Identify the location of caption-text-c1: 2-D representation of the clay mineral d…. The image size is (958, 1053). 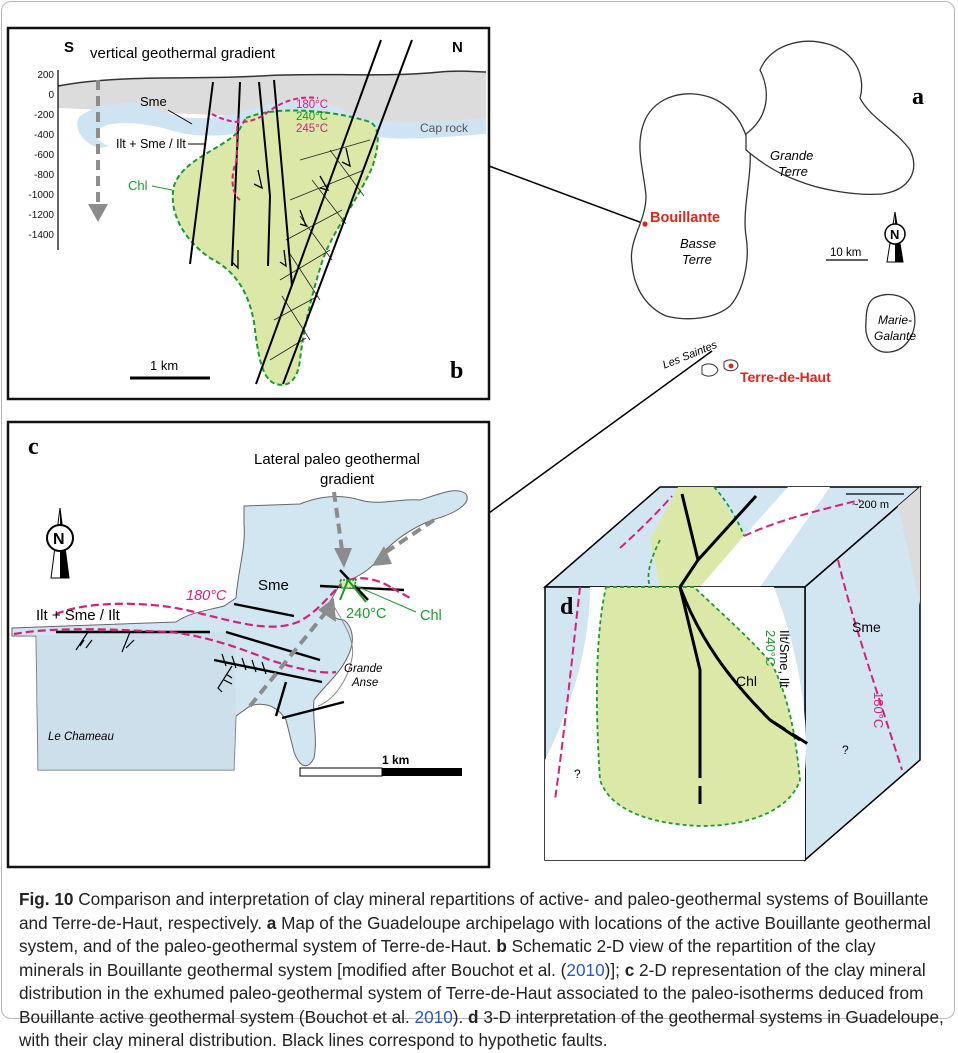
(472, 993).